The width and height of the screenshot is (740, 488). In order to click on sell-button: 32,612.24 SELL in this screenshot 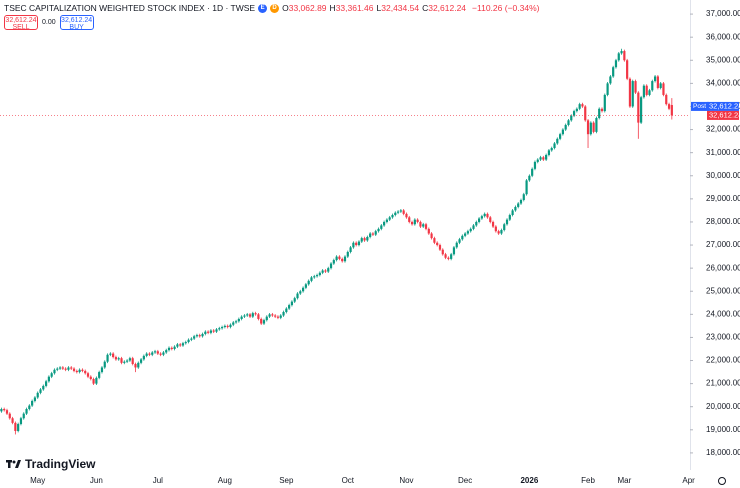, I will do `click(21, 23)`.